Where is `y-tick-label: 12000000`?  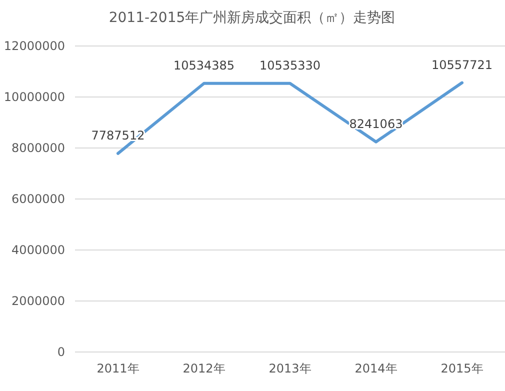
y-tick-label: 12000000 is located at coordinates (34, 45).